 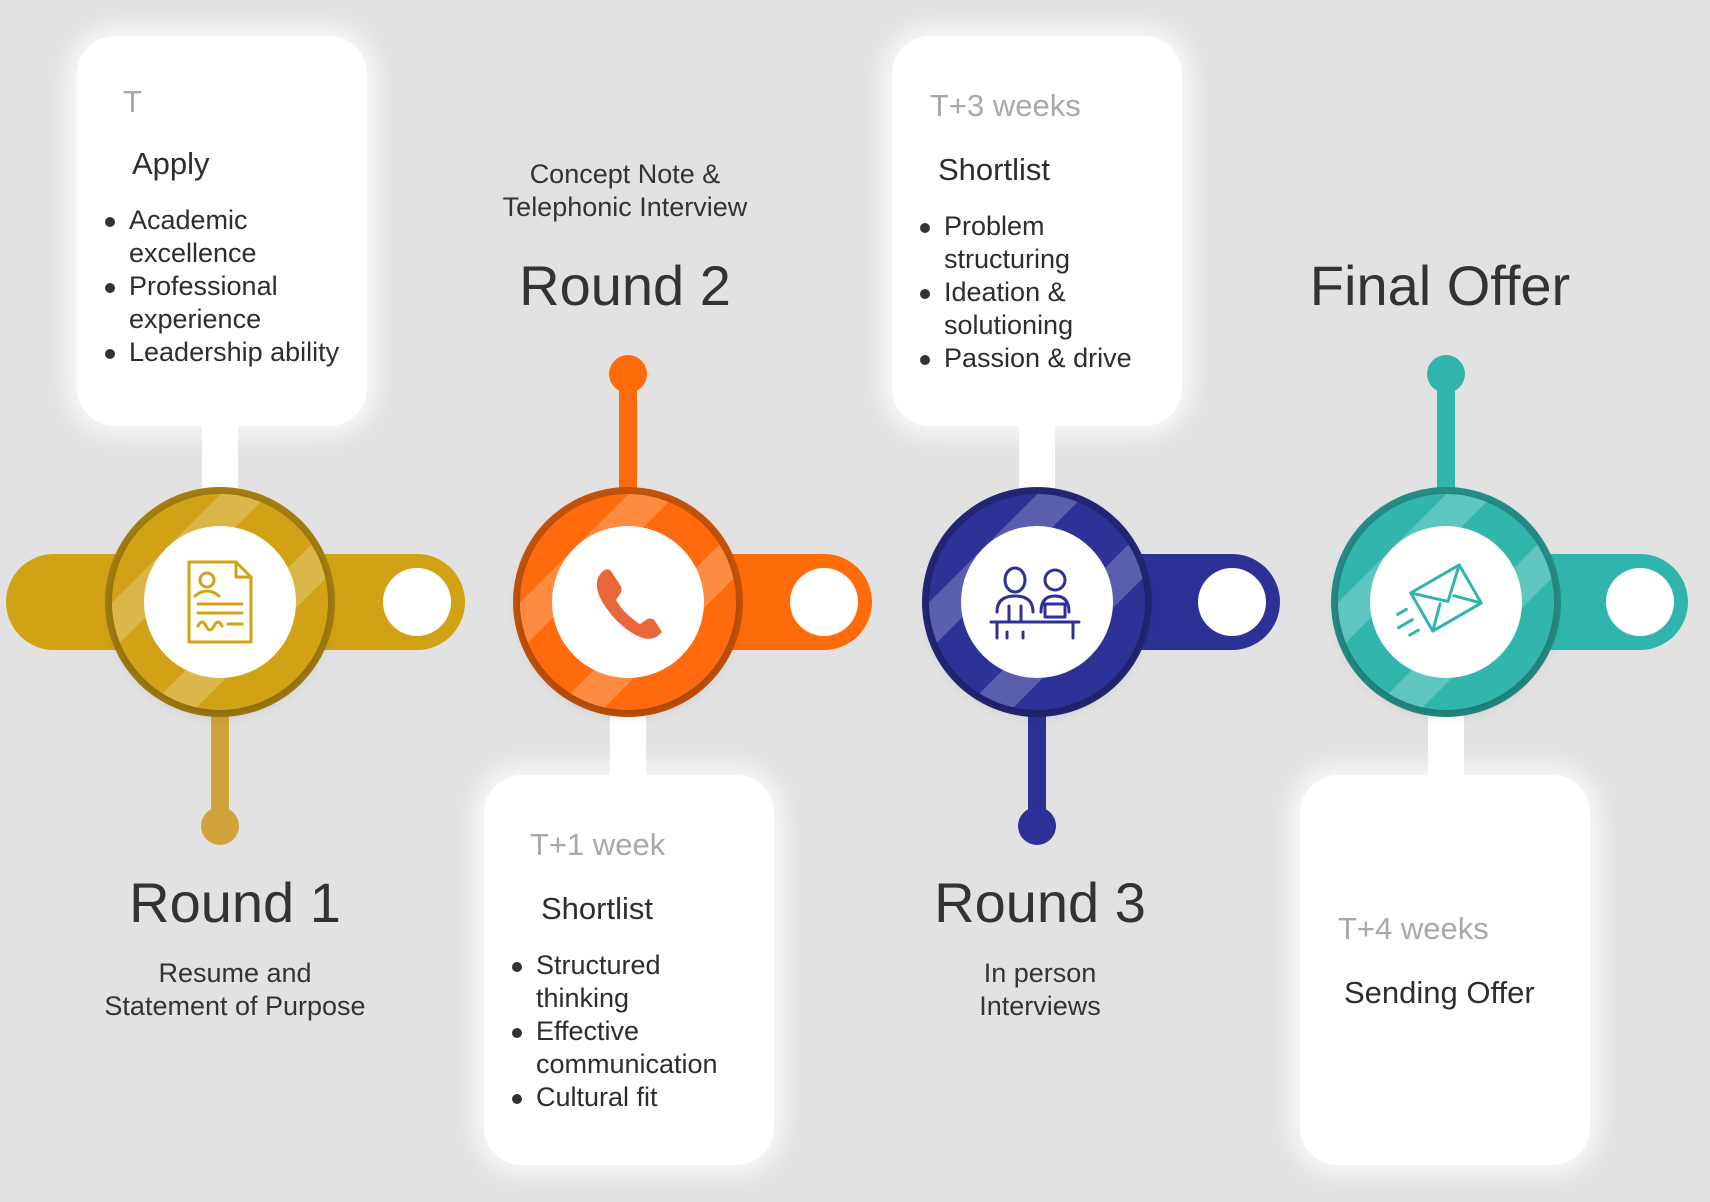 What do you see at coordinates (1040, 973) in the screenshot?
I see `subtitle-line: In person` at bounding box center [1040, 973].